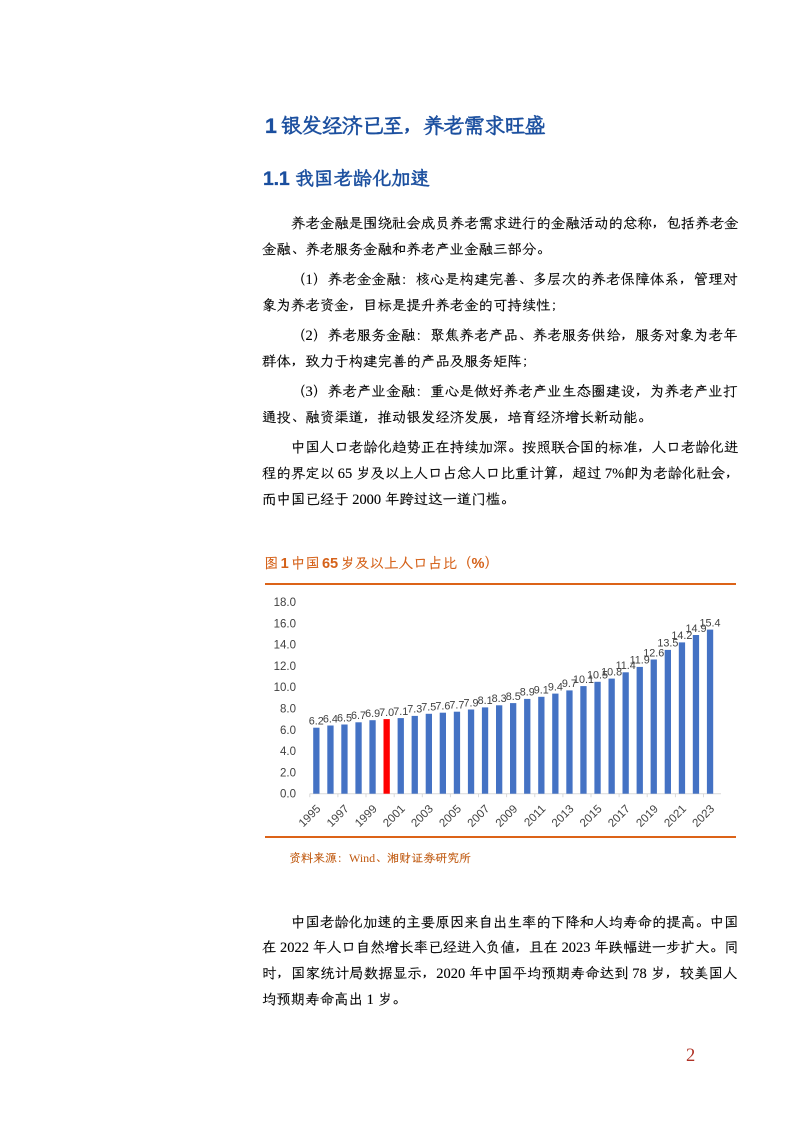  I want to click on svg-text: 7.6, so click(442, 707).